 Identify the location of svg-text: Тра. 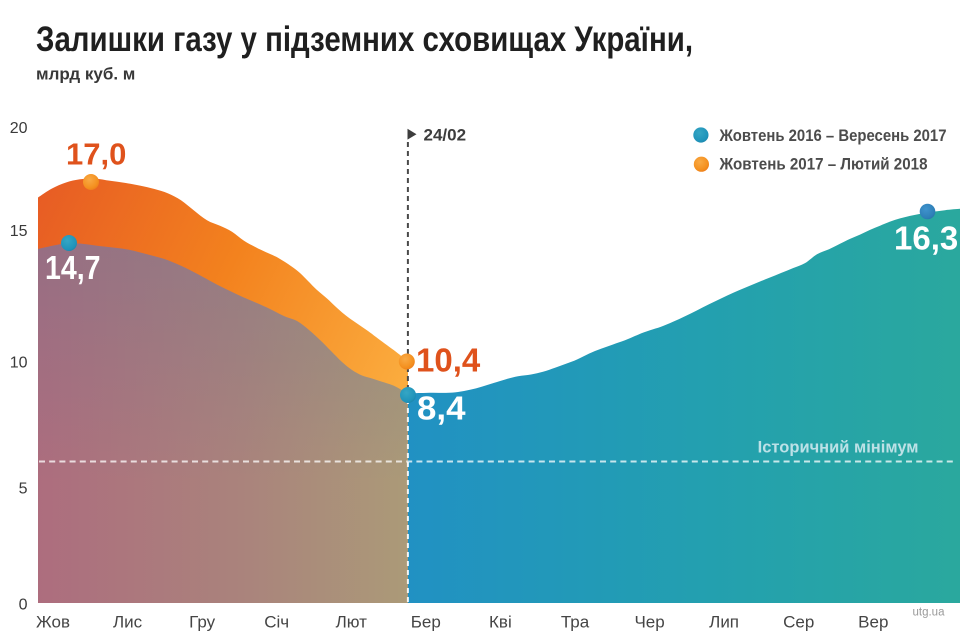
(575, 622).